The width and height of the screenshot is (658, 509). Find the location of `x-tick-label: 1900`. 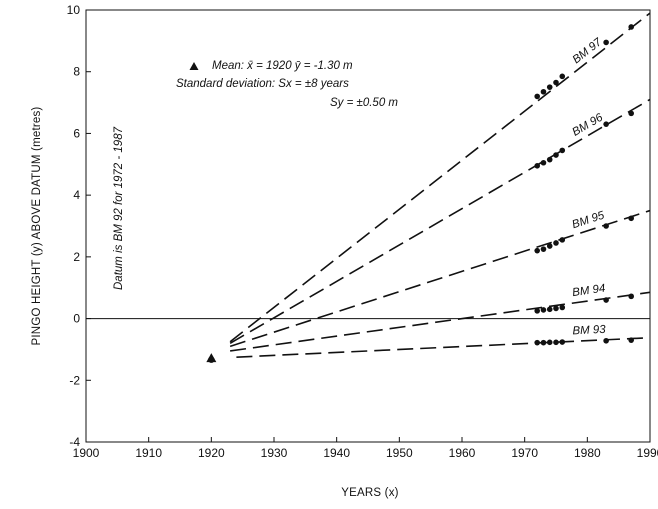

x-tick-label: 1900 is located at coordinates (86, 453).